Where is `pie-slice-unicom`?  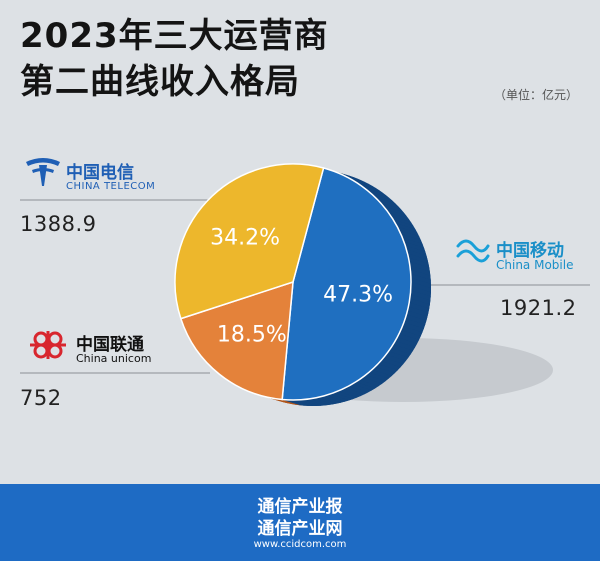
pie-slice-unicom is located at coordinates (236, 340).